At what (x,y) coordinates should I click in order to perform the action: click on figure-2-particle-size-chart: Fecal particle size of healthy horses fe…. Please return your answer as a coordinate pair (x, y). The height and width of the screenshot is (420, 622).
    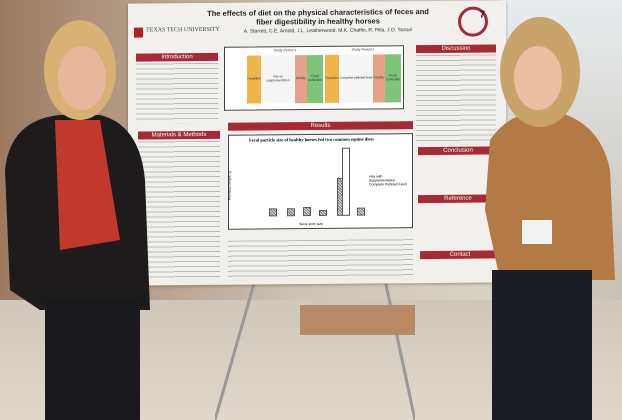
    Looking at the image, I should click on (320, 181).